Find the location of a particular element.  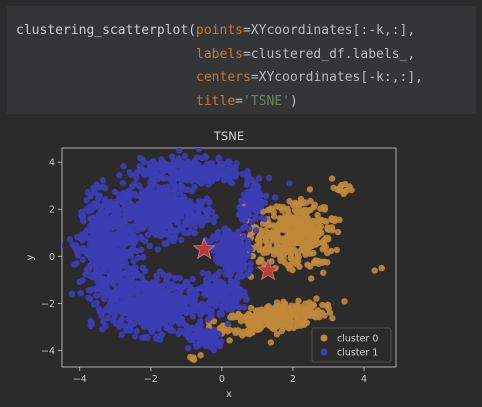

code-param: title is located at coordinates (216, 101).